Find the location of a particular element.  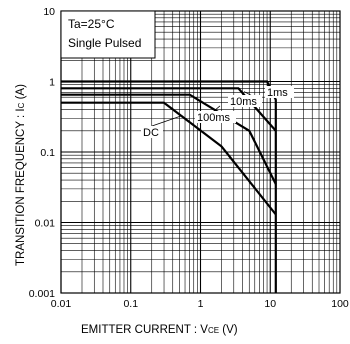

x-tick-labels: 0.01 0.1 1 10 100 is located at coordinates (200, 304).